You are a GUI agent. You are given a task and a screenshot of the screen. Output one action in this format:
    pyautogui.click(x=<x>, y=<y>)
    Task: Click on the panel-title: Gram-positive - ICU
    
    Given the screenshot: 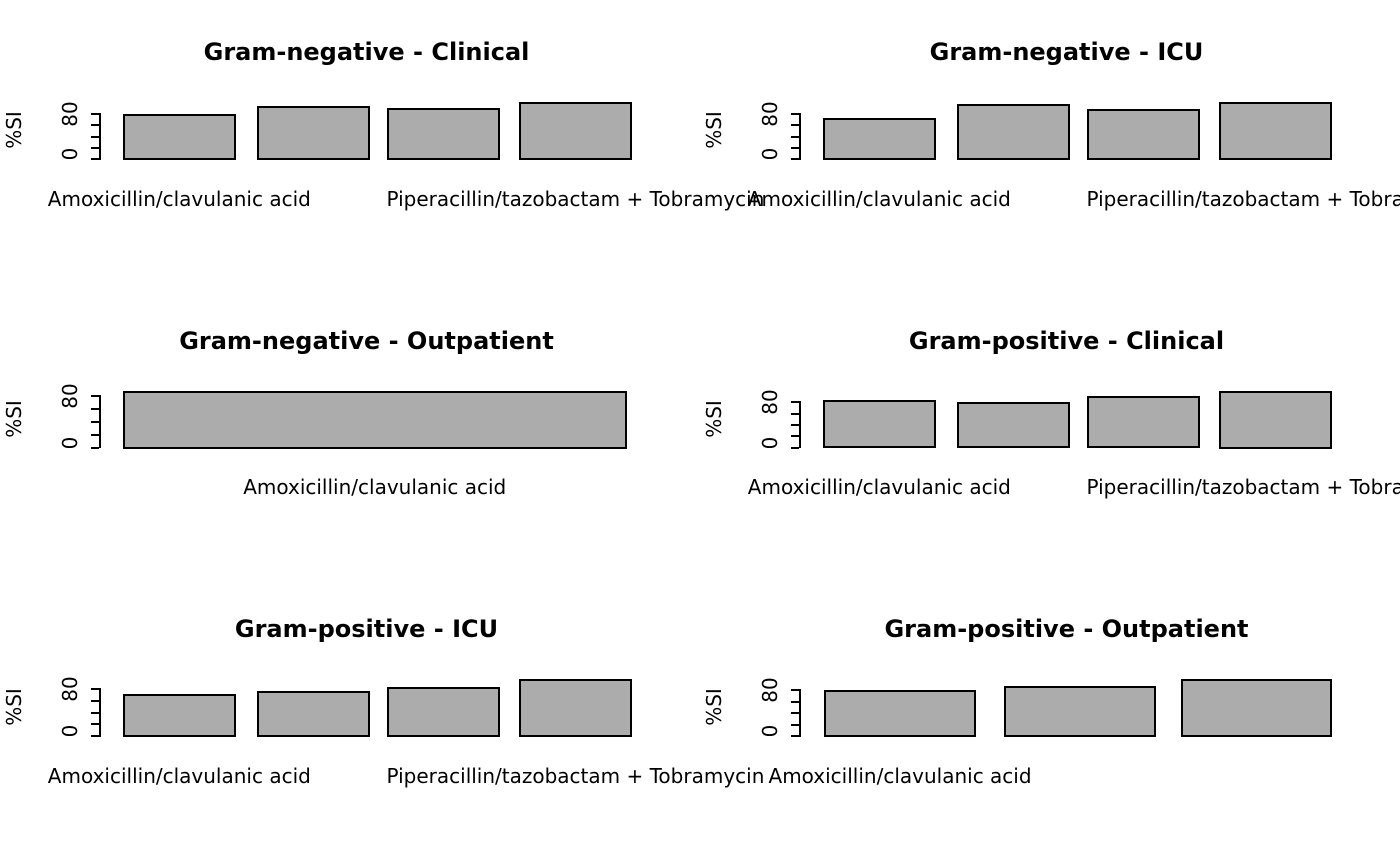 What is the action you would take?
    pyautogui.click(x=366, y=629)
    